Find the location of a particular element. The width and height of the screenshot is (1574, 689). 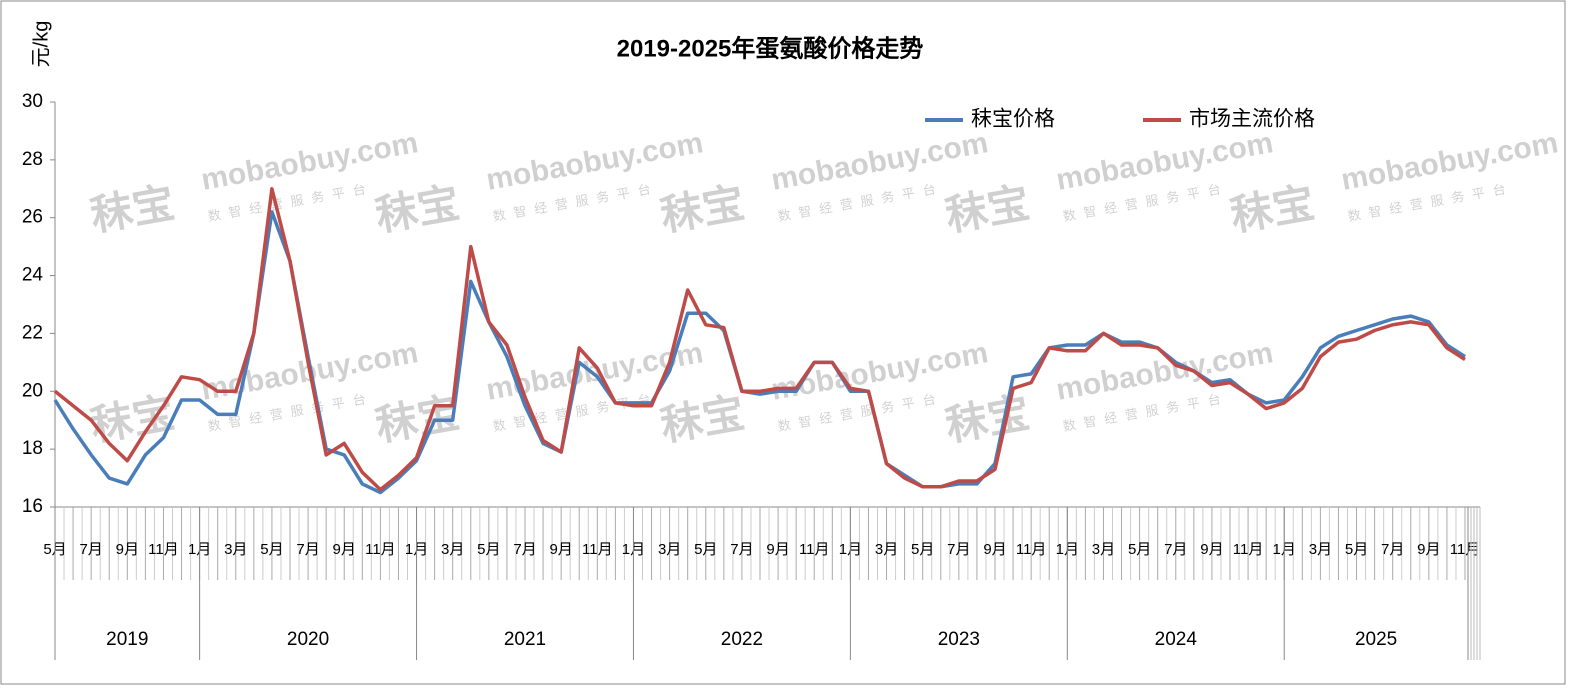

y-tick-label: 24 is located at coordinates (33, 275).